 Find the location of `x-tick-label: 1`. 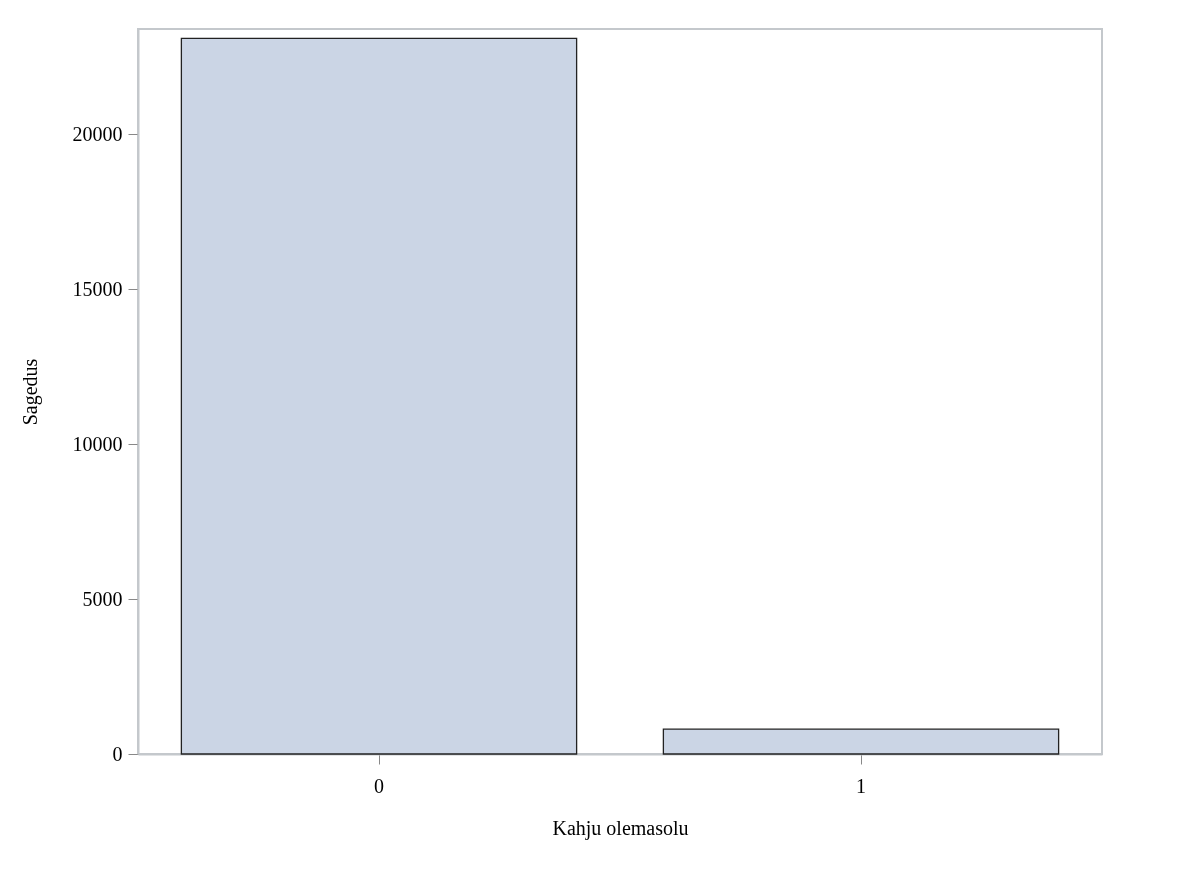

x-tick-label: 1 is located at coordinates (861, 785).